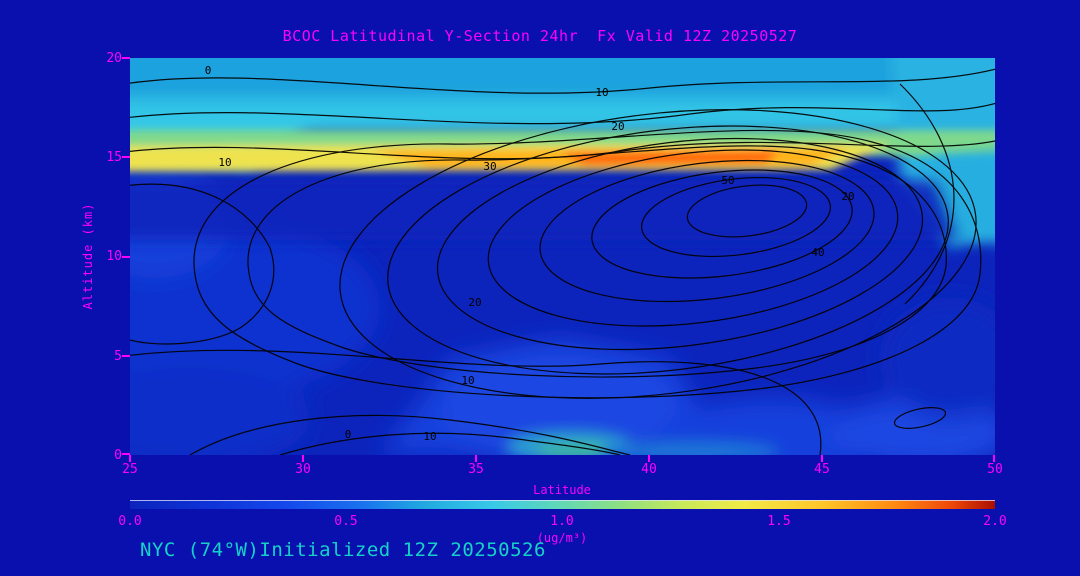 This screenshot has height=576, width=1080. What do you see at coordinates (649, 469) in the screenshot?
I see `x-tick-label: 40` at bounding box center [649, 469].